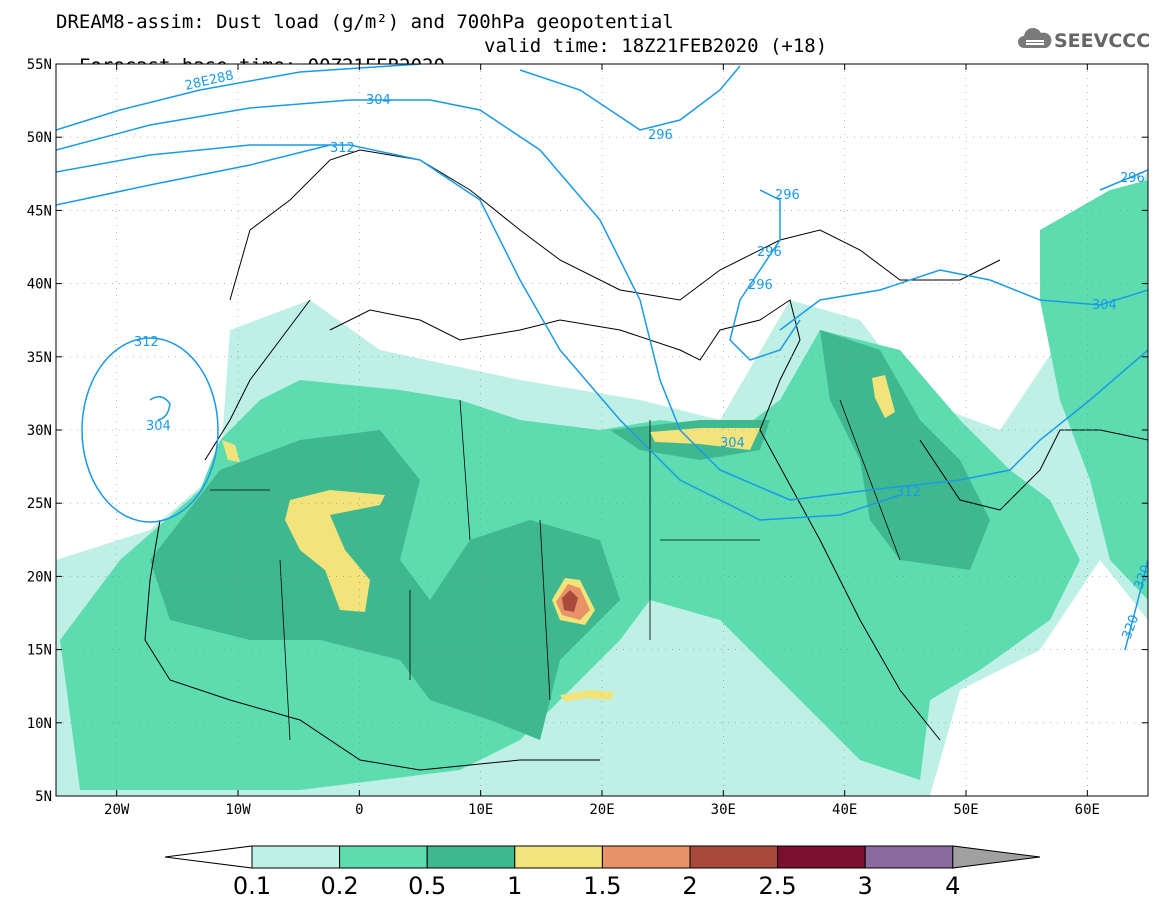 The width and height of the screenshot is (1165, 907). Describe the element at coordinates (777, 886) in the screenshot. I see `colorbar-label: 2.5` at that location.